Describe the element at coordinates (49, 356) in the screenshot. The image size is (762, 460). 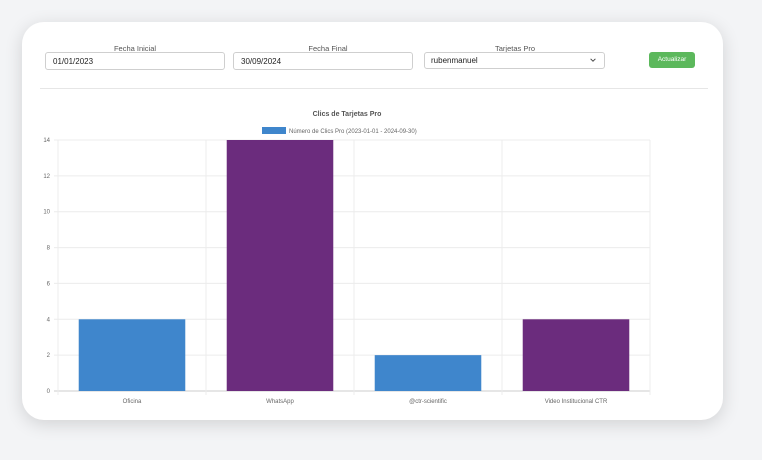
I see `y-tick-label: 2` at that location.